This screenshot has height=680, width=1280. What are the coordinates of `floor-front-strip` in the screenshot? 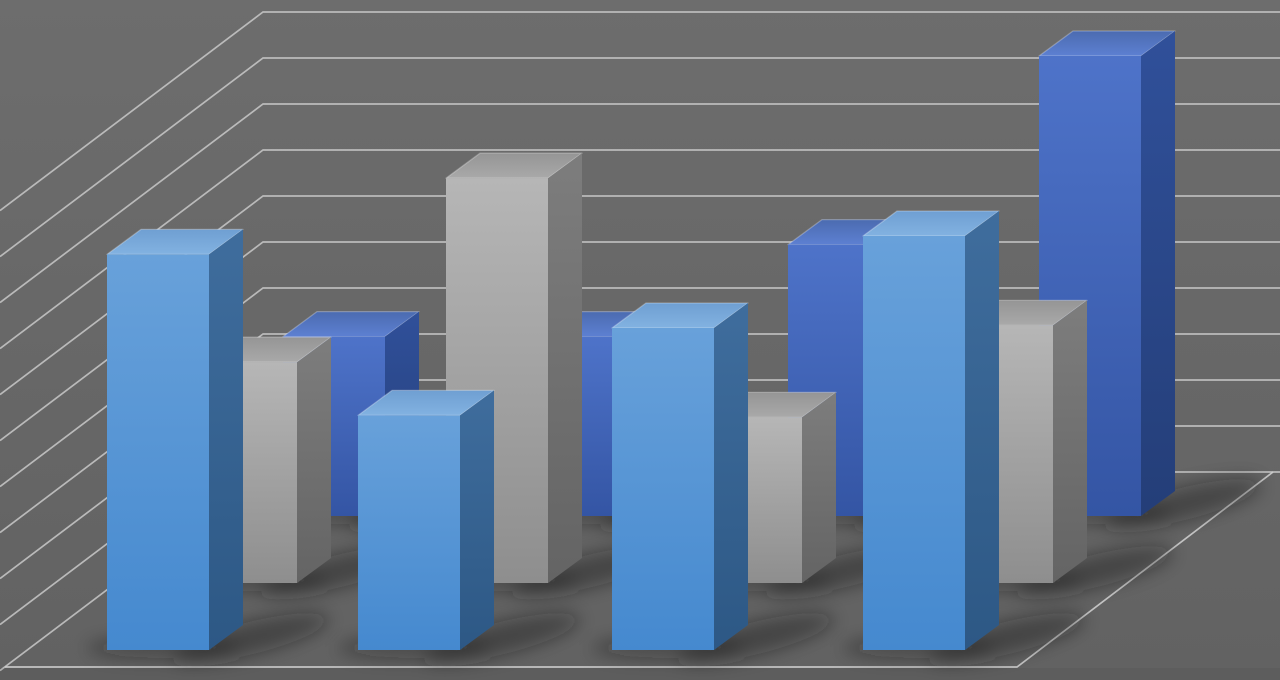 It's located at (640, 674).